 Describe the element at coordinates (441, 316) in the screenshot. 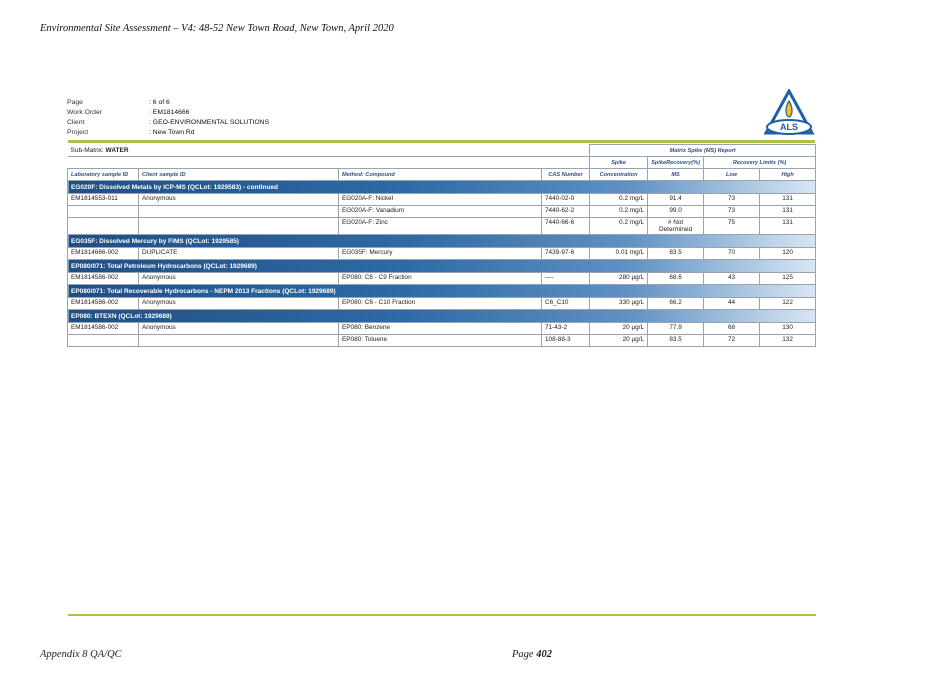

I see `qc-group-header: EP080: BTEXN (QCLot: 1929689)` at that location.